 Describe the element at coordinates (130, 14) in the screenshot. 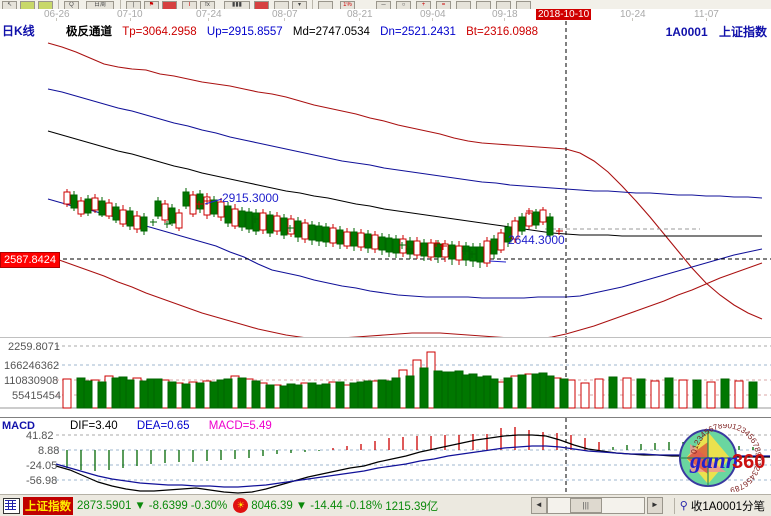

I see `date-label: 07-10` at that location.